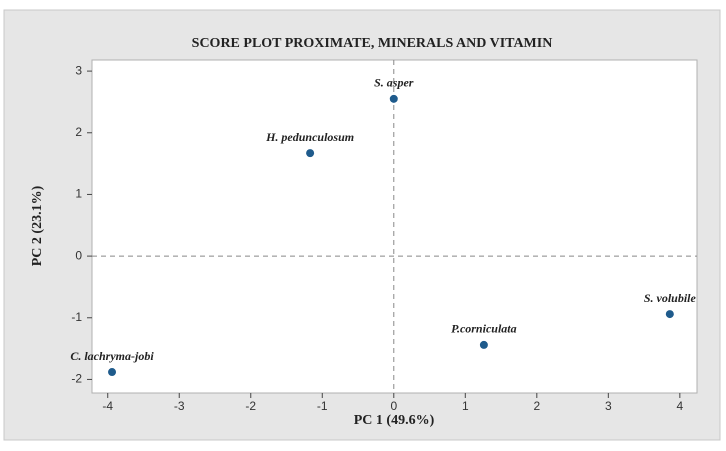  I want to click on y-tick-label: 1, so click(78, 194).